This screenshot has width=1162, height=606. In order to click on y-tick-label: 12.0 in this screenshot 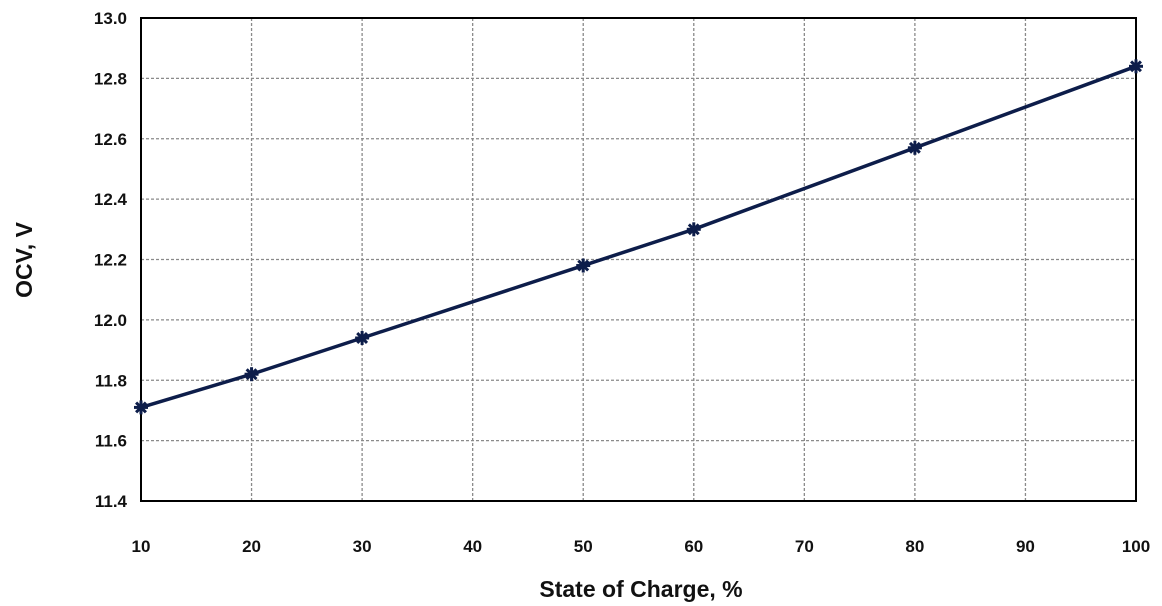, I will do `click(110, 320)`.